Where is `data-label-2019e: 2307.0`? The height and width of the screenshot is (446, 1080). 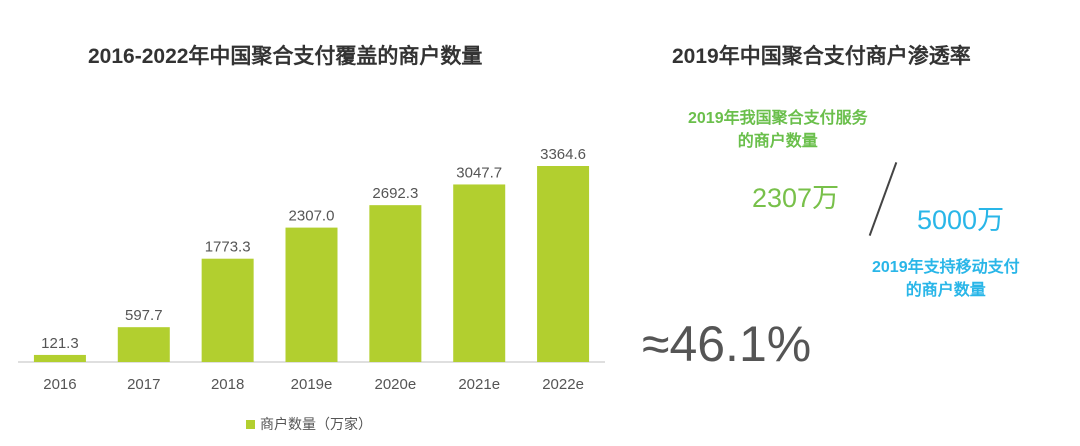
data-label-2019e: 2307.0 is located at coordinates (312, 216).